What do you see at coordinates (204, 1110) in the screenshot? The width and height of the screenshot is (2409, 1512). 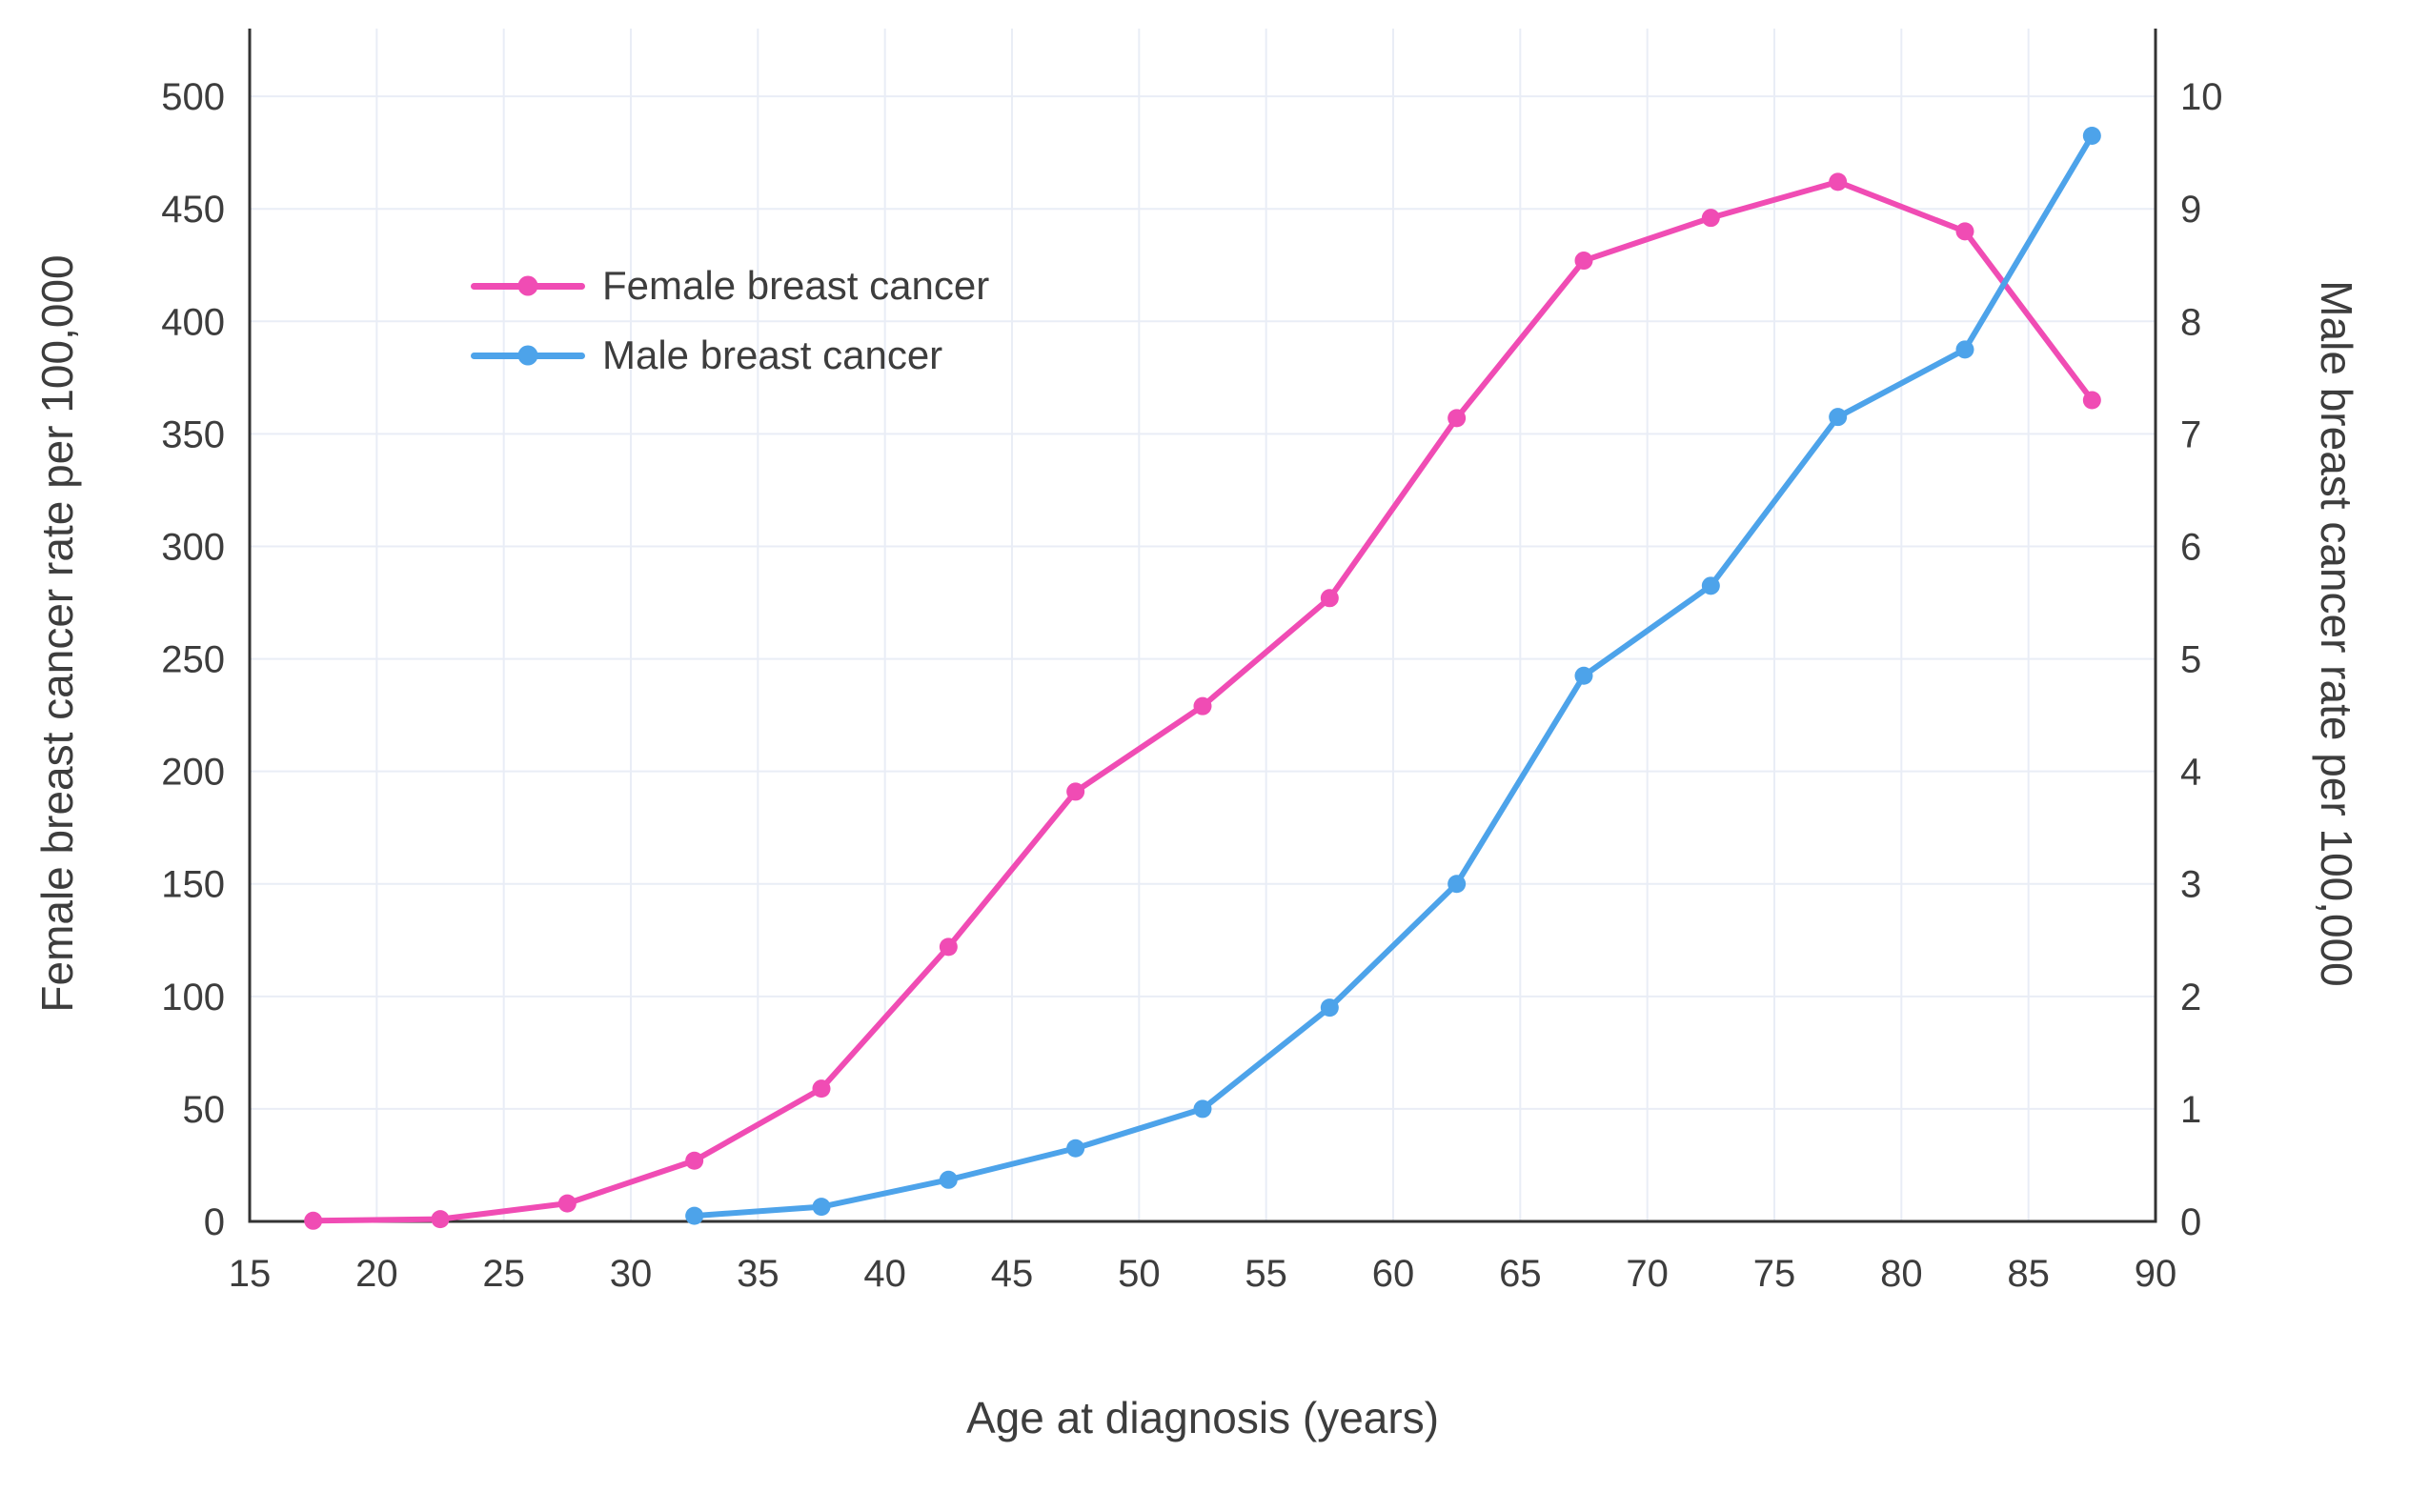 I see `y-left-tick-label: 50` at bounding box center [204, 1110].